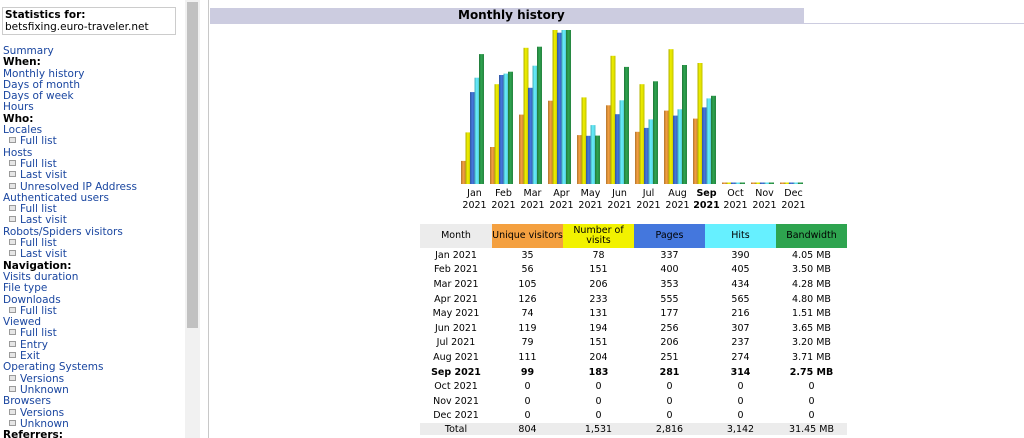  I want to click on total-bandwidth-cell: 31.45 MB, so click(811, 429).